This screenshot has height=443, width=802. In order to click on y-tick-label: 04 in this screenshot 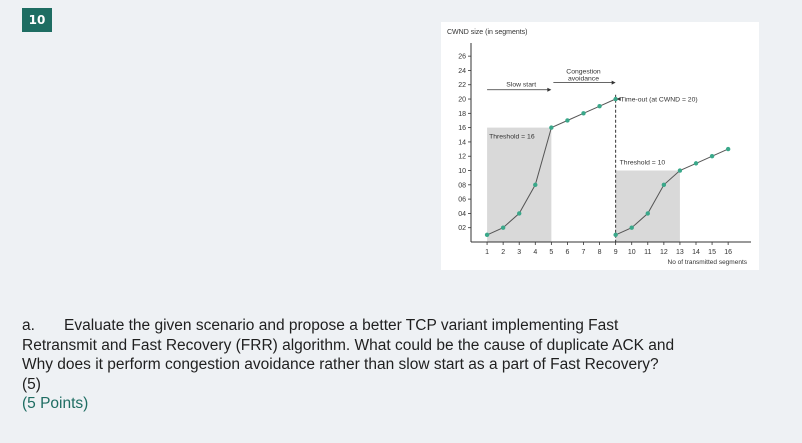, I will do `click(462, 214)`.